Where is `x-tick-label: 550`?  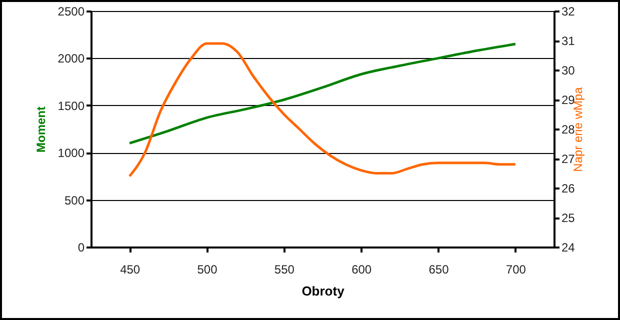
x-tick-label: 550 is located at coordinates (284, 269).